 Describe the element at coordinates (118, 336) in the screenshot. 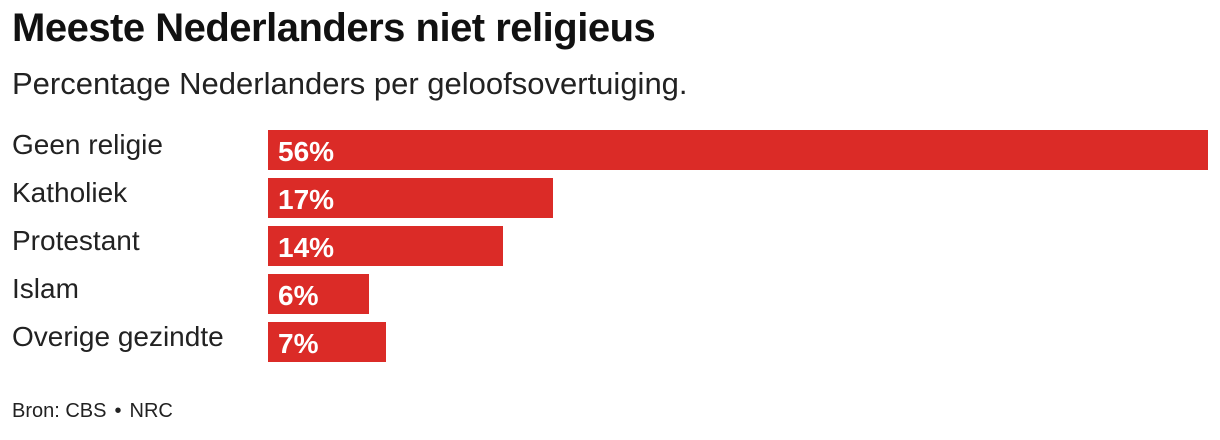

I see `category-label: Overige gezindte` at that location.